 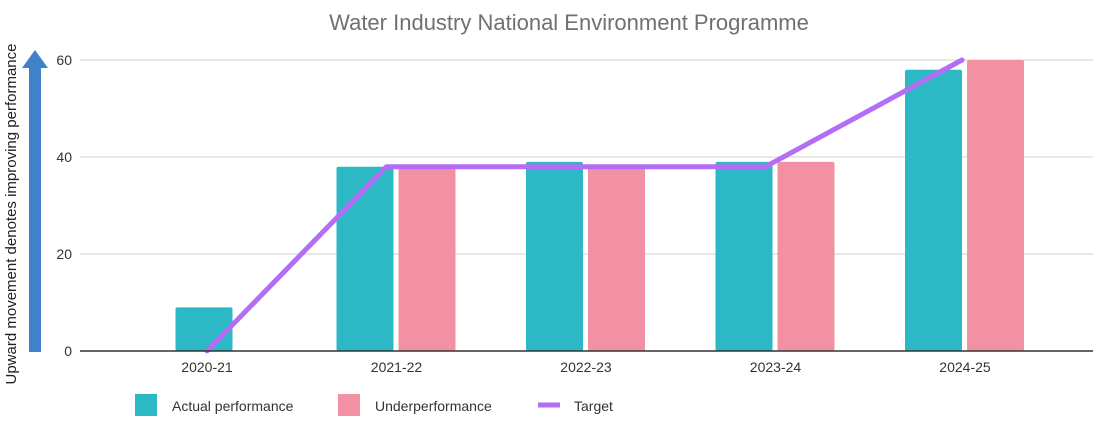 I want to click on legend-label-underperformance: Underperformance, so click(x=433, y=406).